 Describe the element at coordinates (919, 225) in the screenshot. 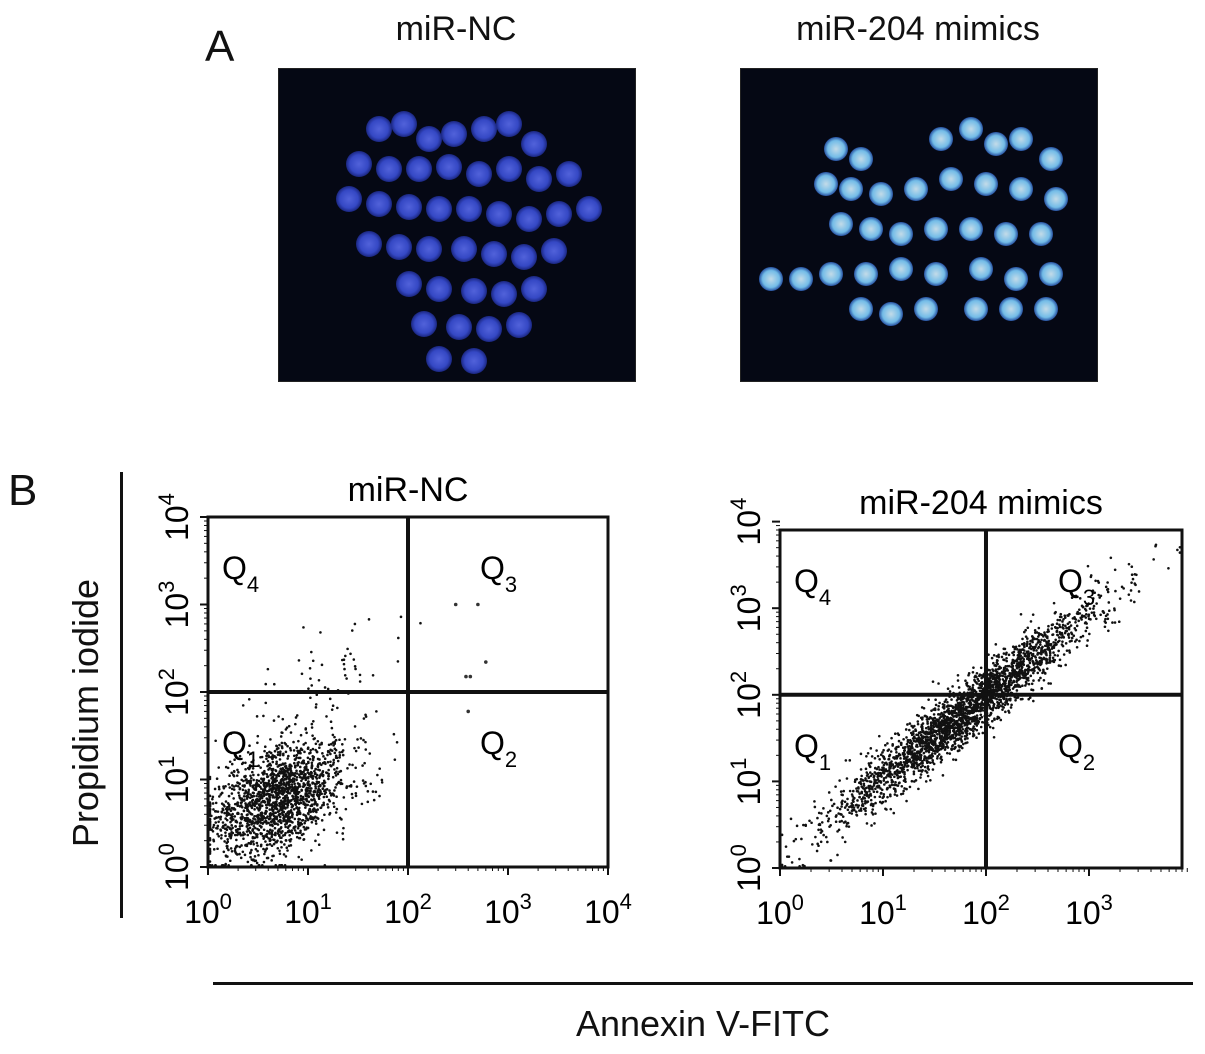

I see `bright-nuclei-micrograph` at that location.